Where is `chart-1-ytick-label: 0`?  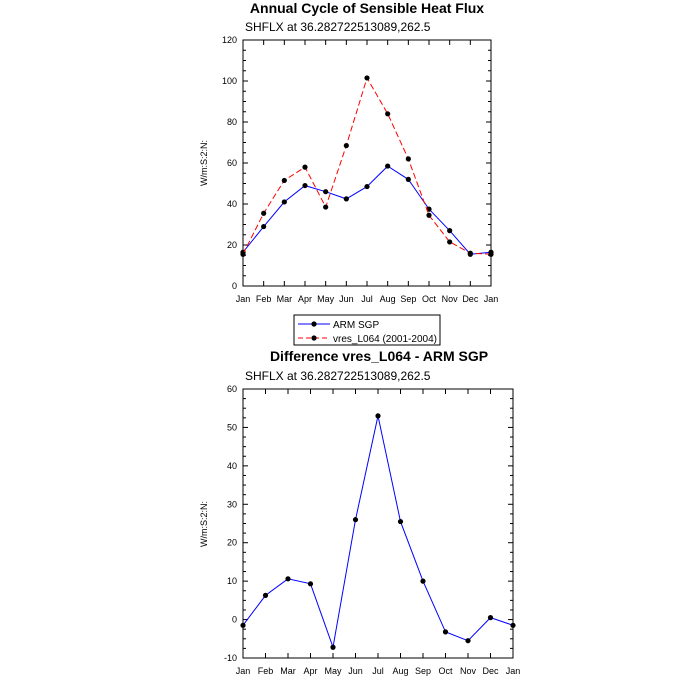
chart-1-ytick-label: 0 is located at coordinates (234, 286).